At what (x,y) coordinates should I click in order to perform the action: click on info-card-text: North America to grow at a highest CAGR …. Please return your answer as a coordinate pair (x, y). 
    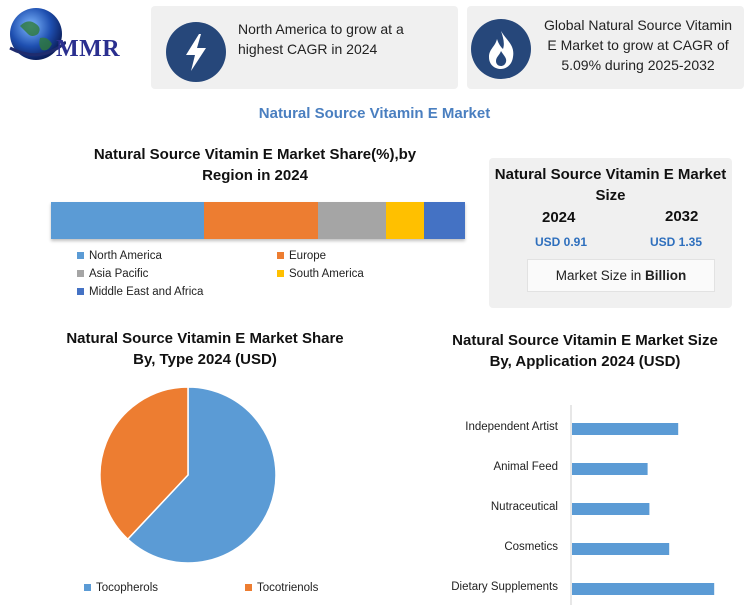
    Looking at the image, I should click on (345, 39).